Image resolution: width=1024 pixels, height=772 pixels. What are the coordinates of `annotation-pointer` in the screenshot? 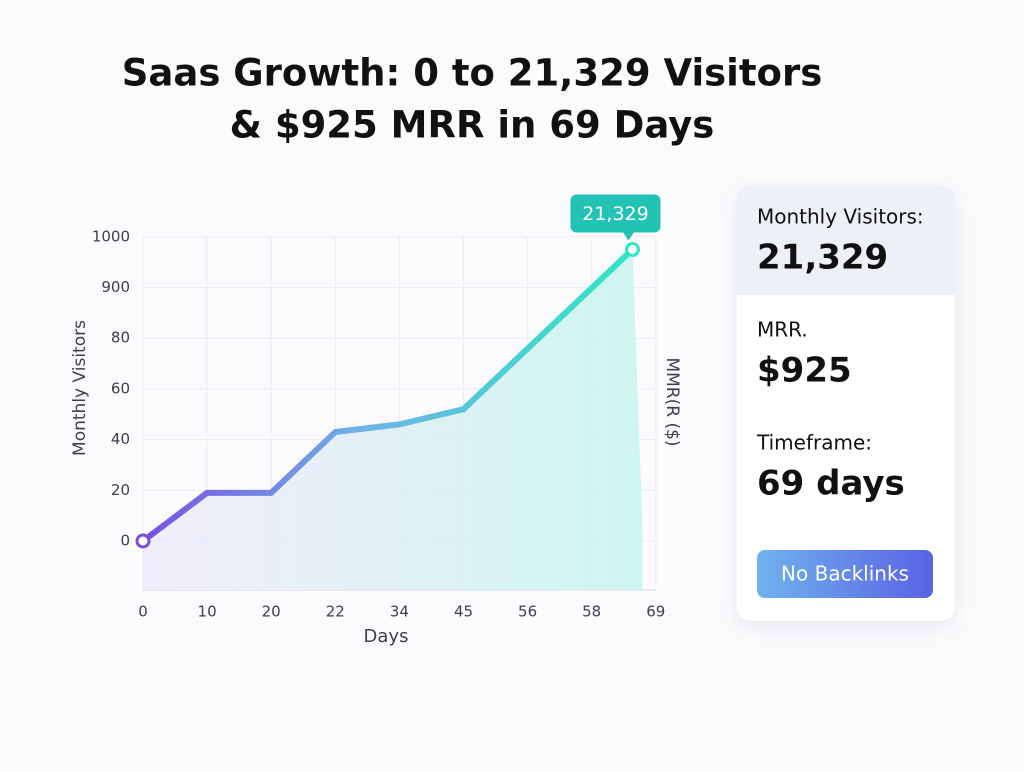 It's located at (628, 236).